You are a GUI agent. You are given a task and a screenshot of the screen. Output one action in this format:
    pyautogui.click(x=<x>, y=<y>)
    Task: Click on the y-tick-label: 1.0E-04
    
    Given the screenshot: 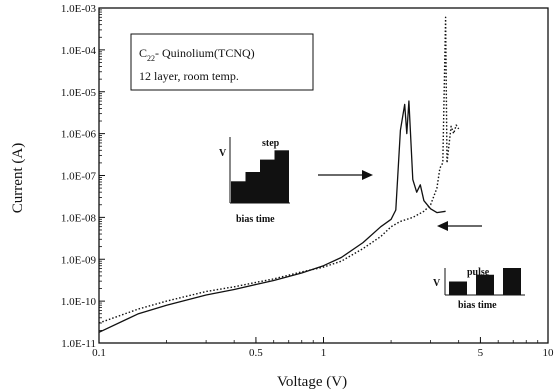 What is the action you would take?
    pyautogui.click(x=79, y=51)
    